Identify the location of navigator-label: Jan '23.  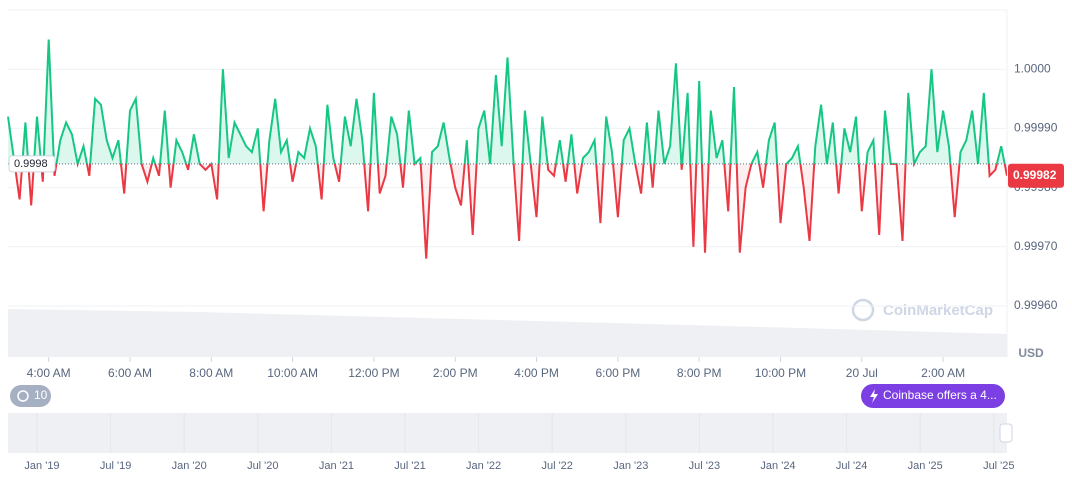
(630, 466).